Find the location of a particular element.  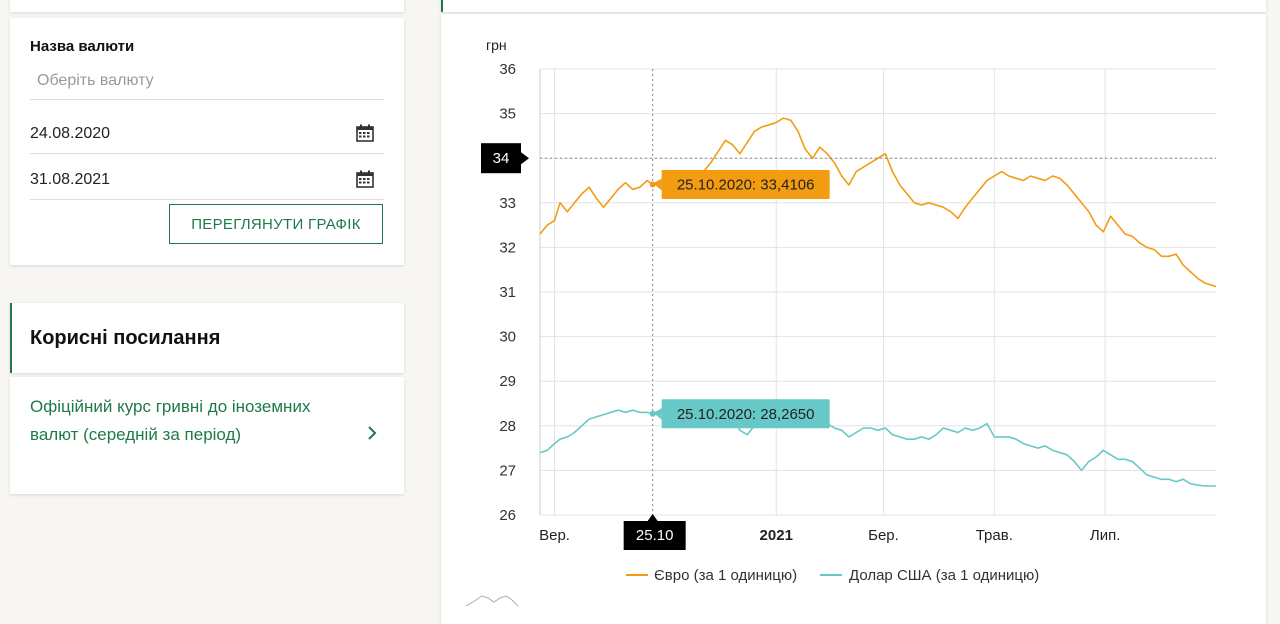

chart-top-stub is located at coordinates (853, 6).